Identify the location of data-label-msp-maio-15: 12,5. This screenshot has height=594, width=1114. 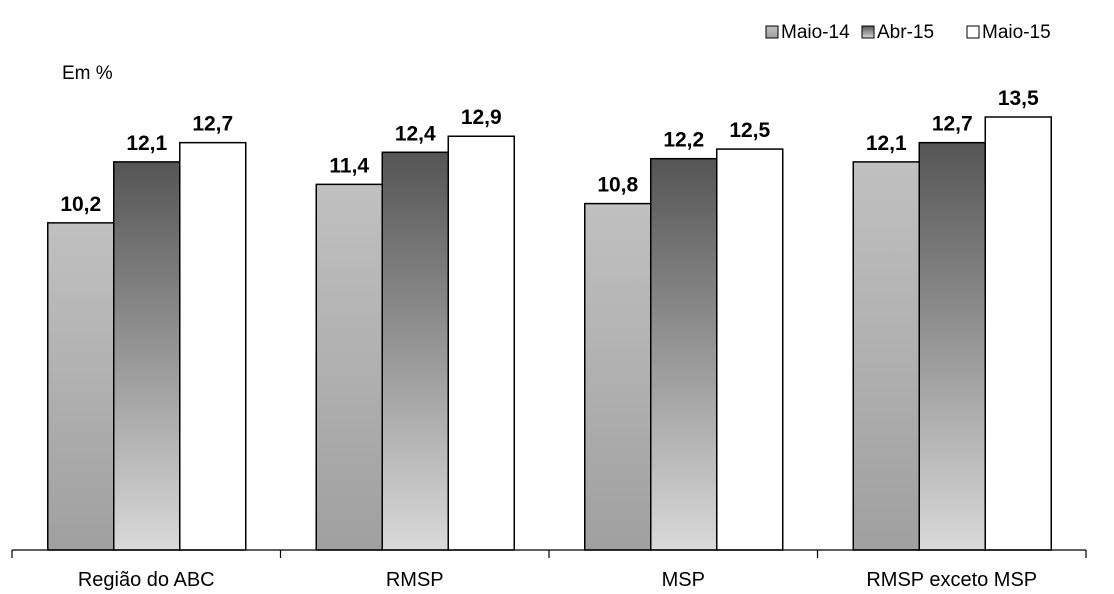
(749, 130).